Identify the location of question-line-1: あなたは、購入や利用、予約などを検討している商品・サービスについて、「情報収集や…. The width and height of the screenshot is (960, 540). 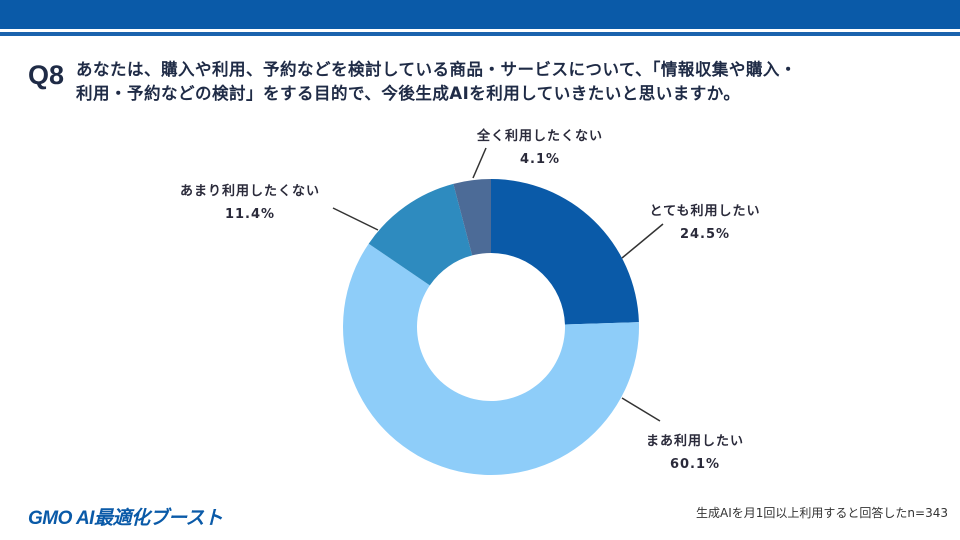
(436, 69).